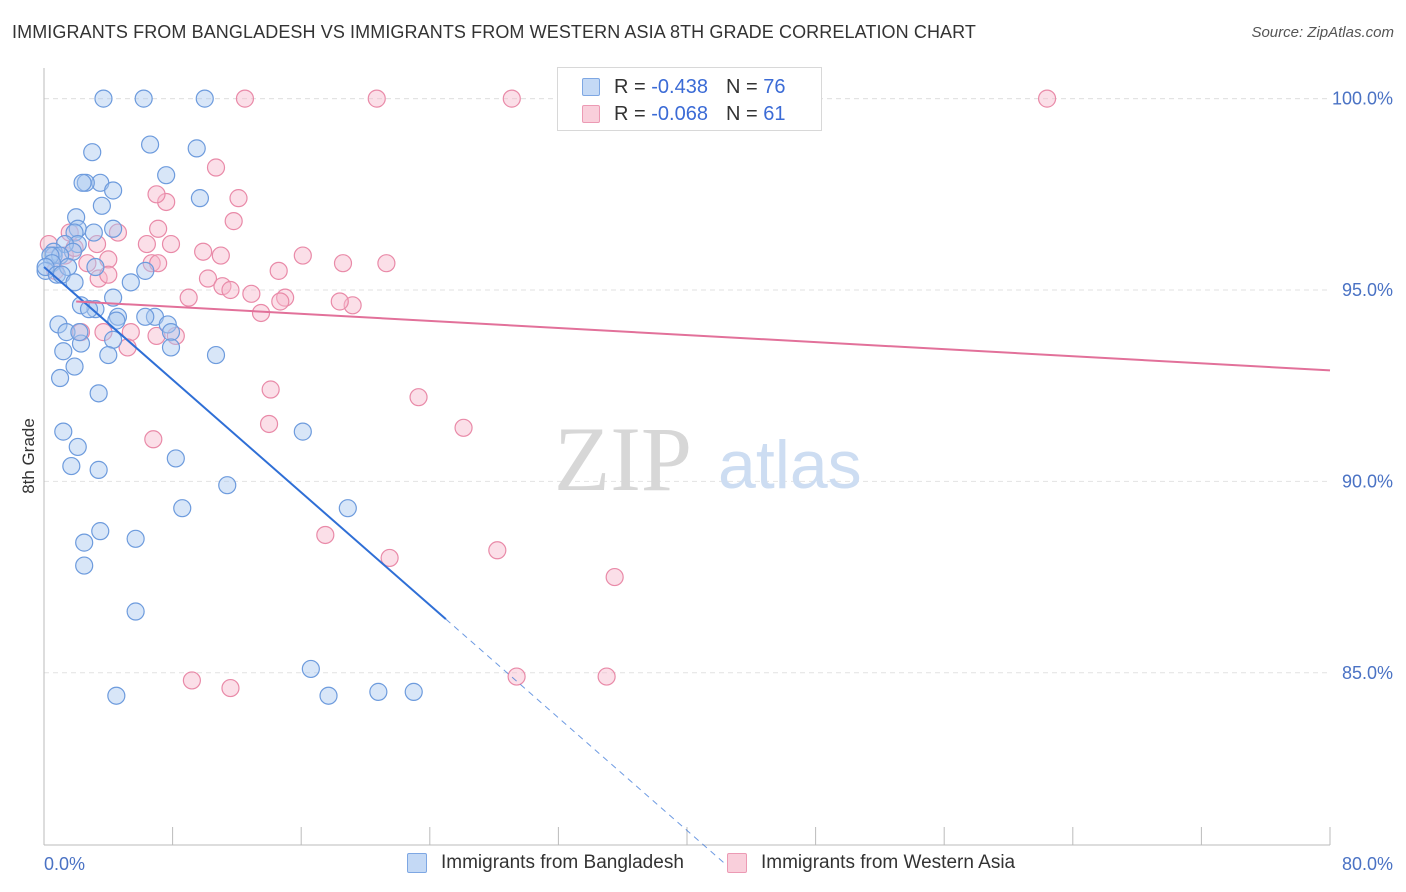 The width and height of the screenshot is (1406, 892). What do you see at coordinates (708, 459) in the screenshot?
I see `watermark: ZIP atlas` at bounding box center [708, 459].